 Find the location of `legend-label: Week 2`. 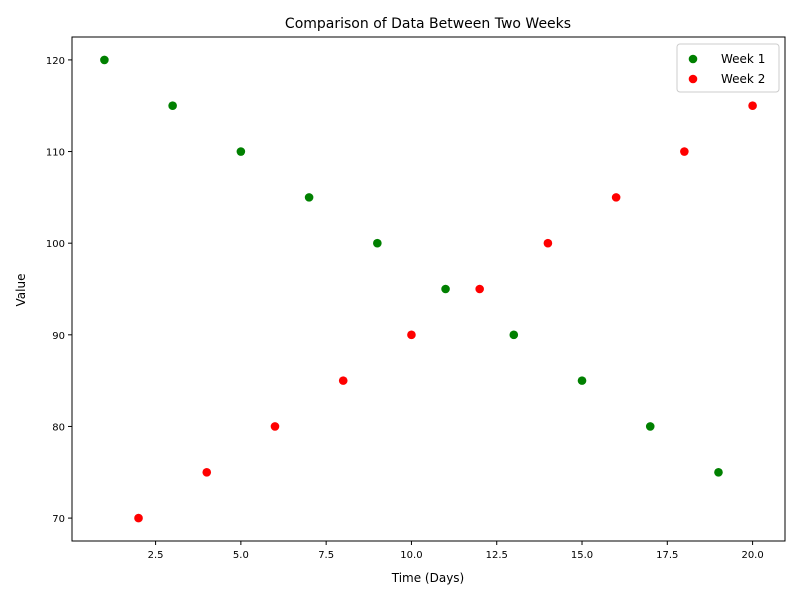

legend-label: Week 2 is located at coordinates (743, 79).